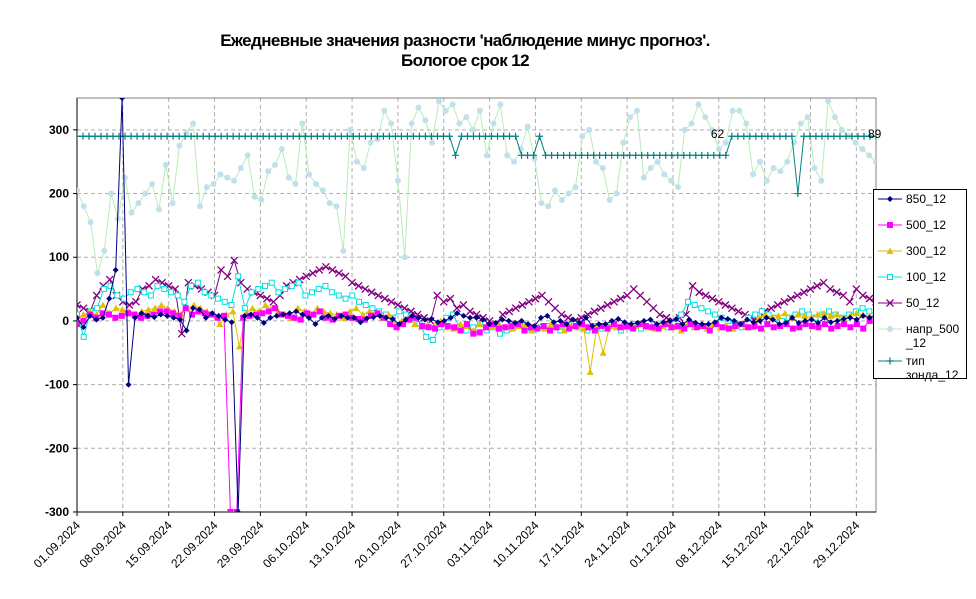  Describe the element at coordinates (699, 544) in the screenshot. I see `x-tick-label: 08.12.2024` at that location.